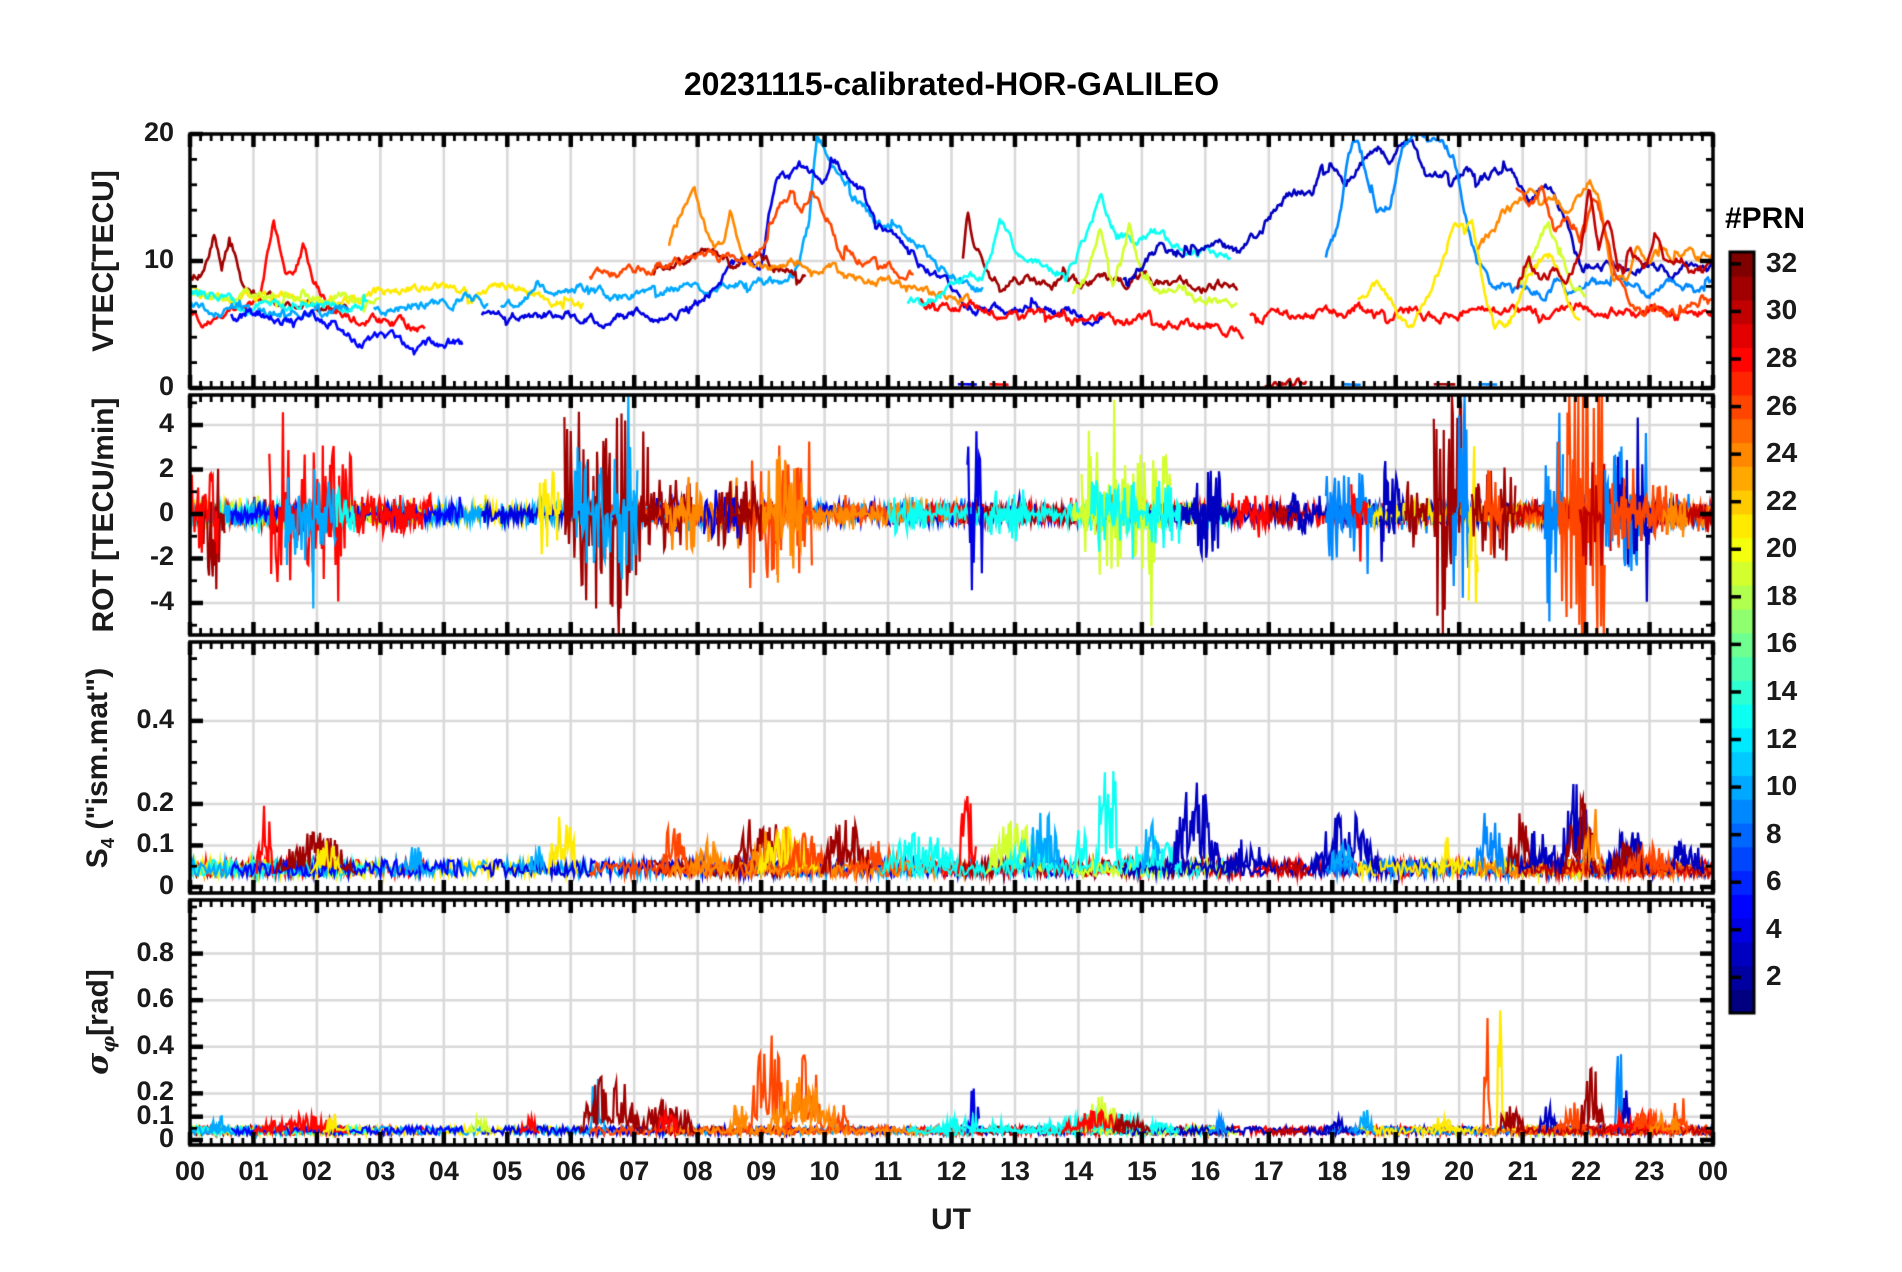  Describe the element at coordinates (166, 1137) in the screenshot. I see `y-tick-label-sigma_phi: 0` at that location.